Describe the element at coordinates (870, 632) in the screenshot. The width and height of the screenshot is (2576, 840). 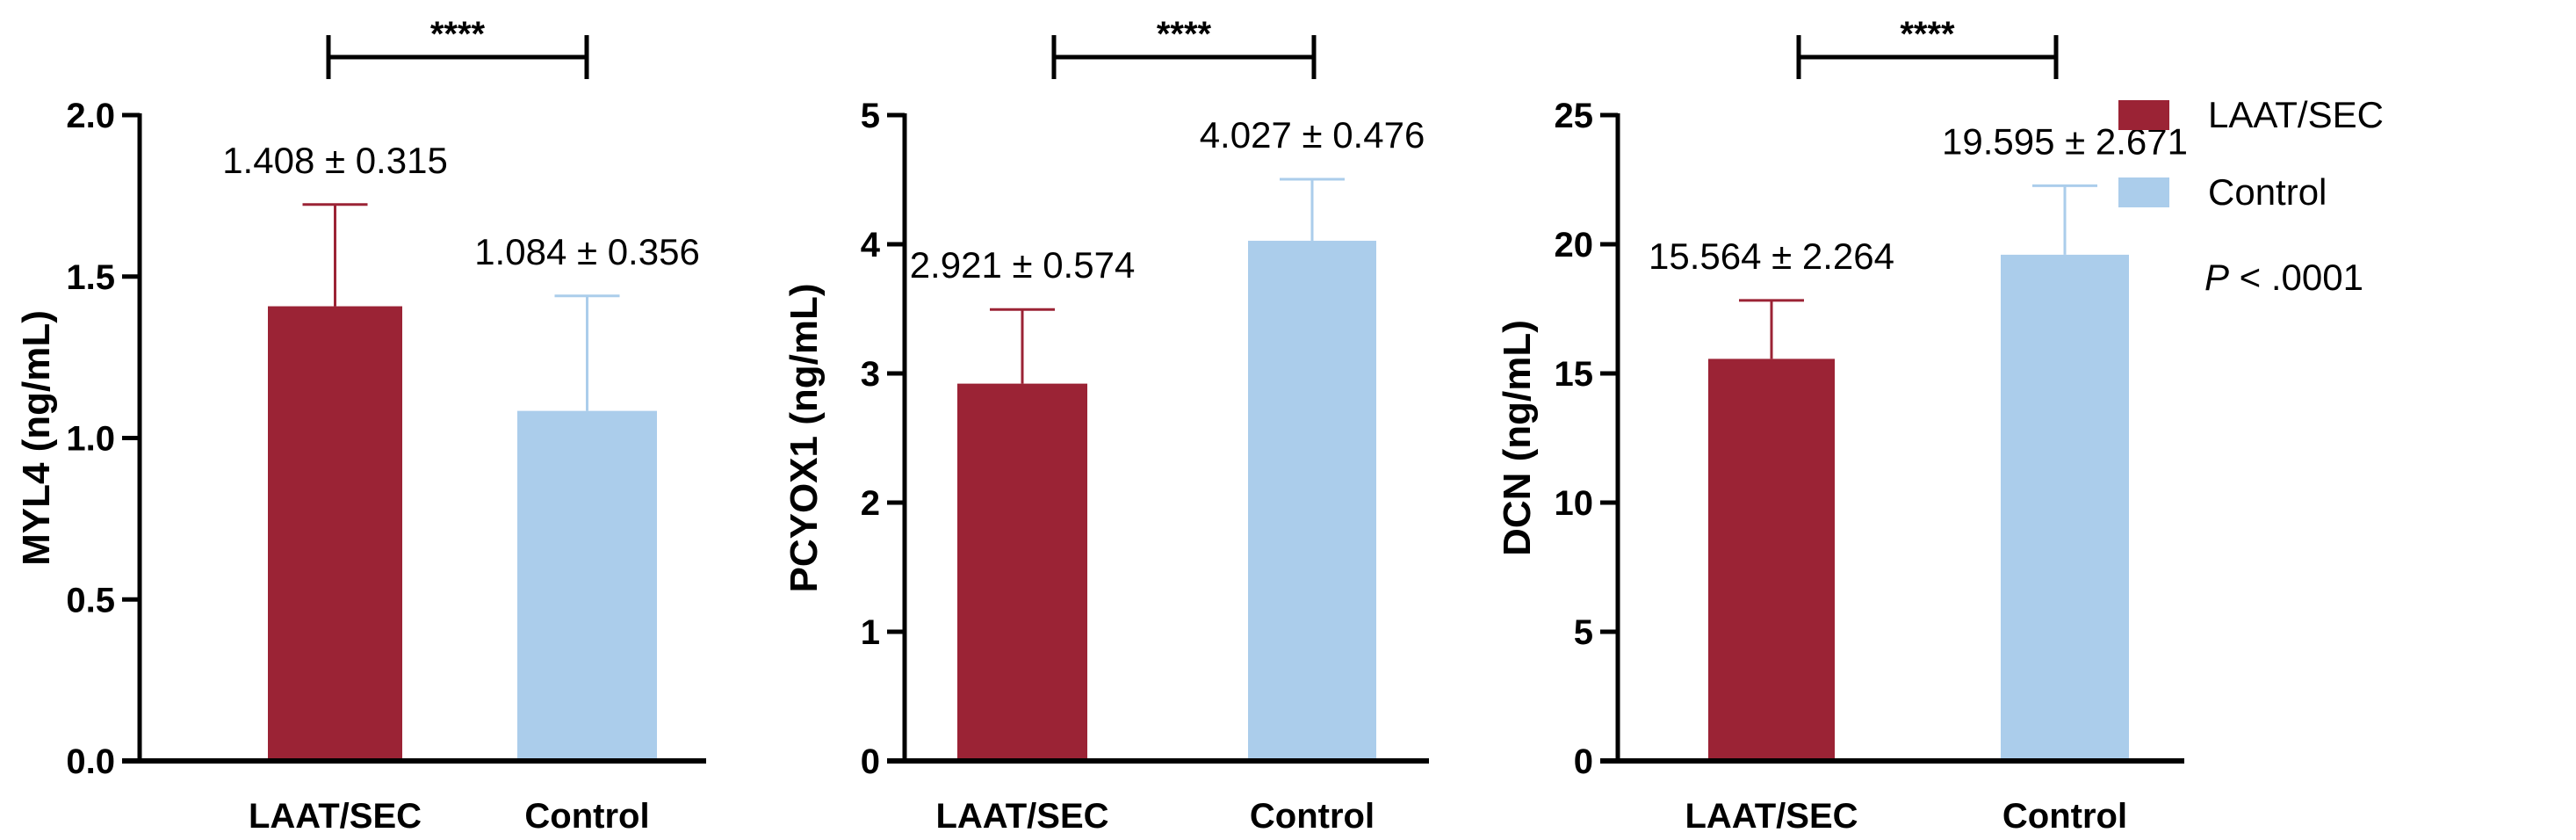
I see `y-tick-label: 1` at that location.